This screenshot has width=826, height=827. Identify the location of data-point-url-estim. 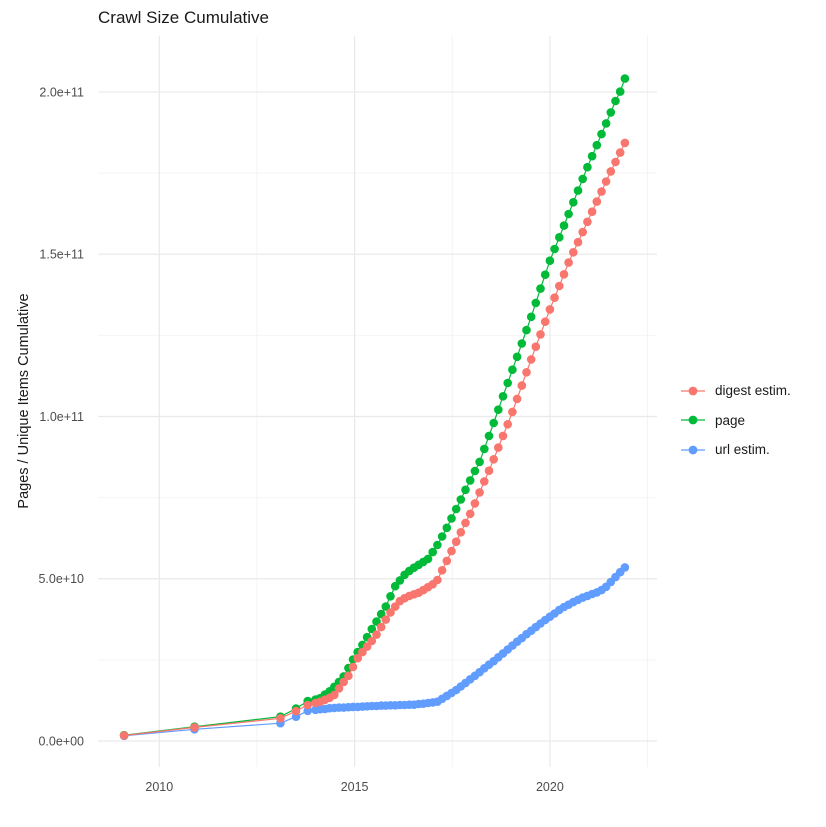
(625, 567).